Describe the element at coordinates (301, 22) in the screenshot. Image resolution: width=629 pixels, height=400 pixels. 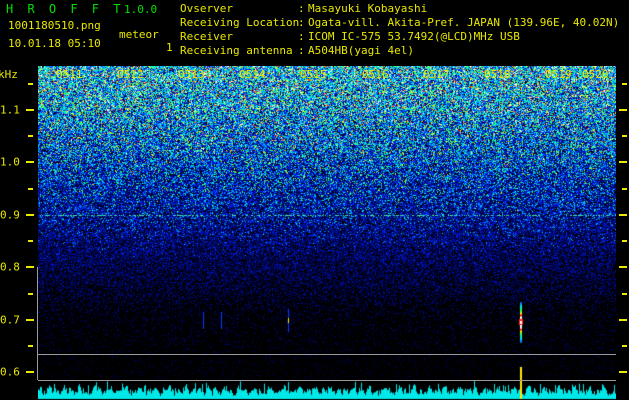
I see `location-colon: :` at that location.